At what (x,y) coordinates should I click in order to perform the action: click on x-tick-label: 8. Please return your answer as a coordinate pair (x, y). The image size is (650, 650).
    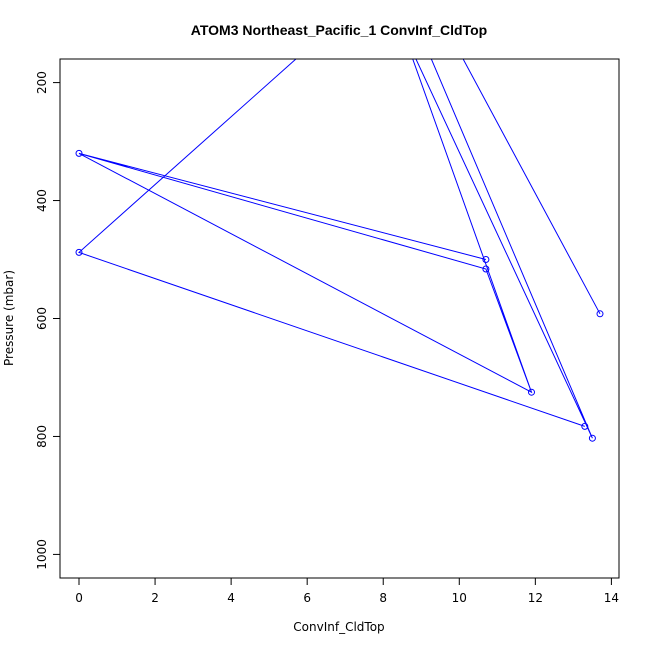
    Looking at the image, I should click on (383, 598).